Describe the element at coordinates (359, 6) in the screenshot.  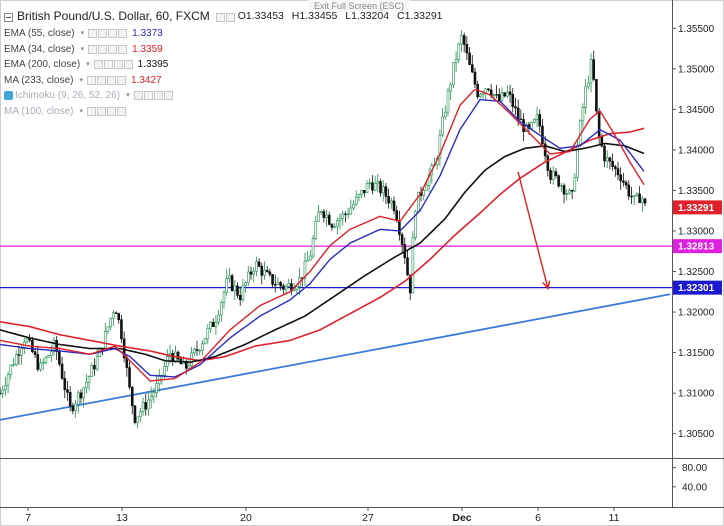
I see `exit-fullscreen-button: Exit Full Screen (ESC)` at that location.